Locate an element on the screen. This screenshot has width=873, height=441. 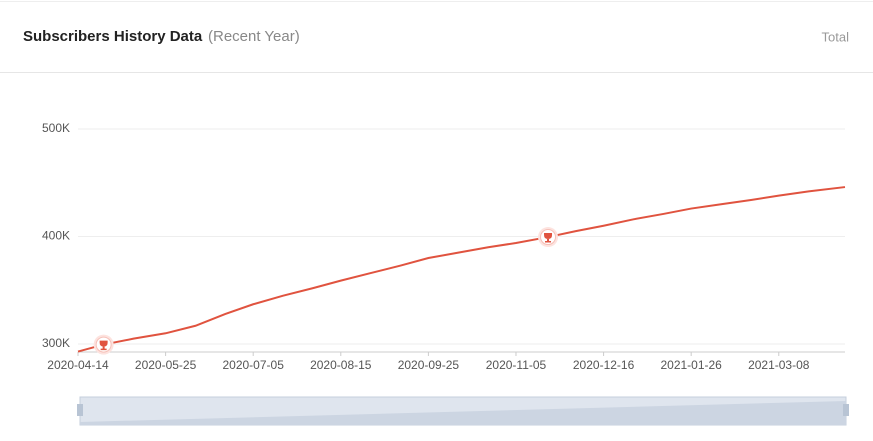
x-tick-label: 2021-01-26 is located at coordinates (691, 365).